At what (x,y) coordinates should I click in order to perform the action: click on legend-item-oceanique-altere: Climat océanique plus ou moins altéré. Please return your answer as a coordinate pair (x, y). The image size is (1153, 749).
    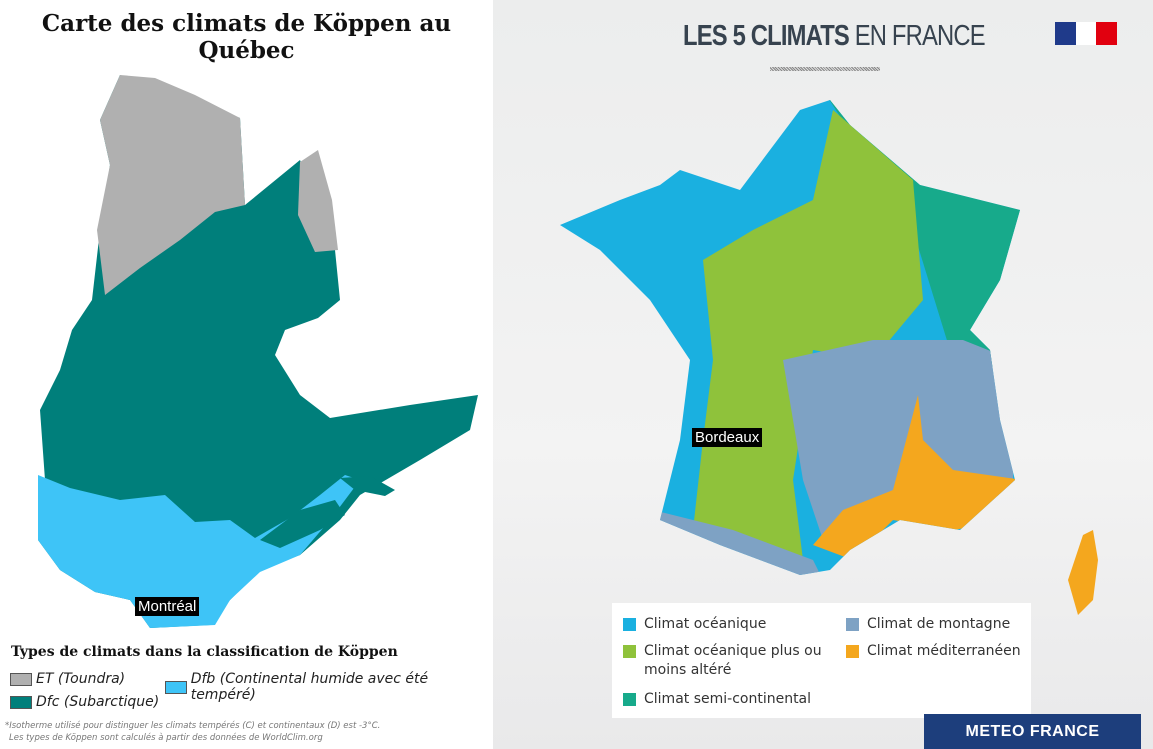
    Looking at the image, I should click on (723, 661).